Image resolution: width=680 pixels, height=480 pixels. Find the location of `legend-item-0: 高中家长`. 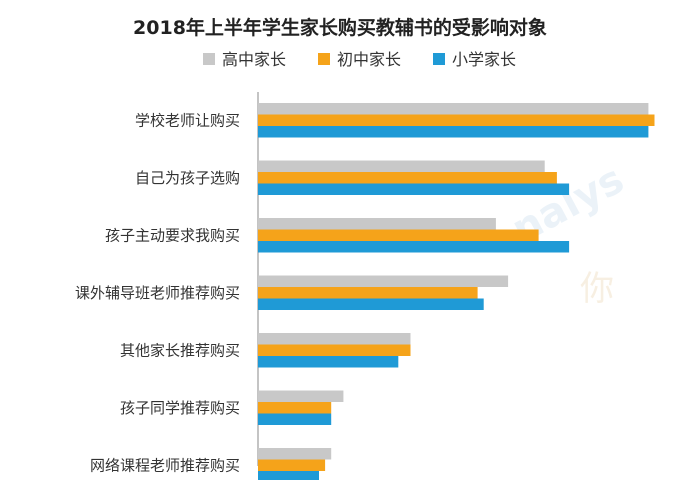

legend-item-0: 高中家长 is located at coordinates (244, 59).